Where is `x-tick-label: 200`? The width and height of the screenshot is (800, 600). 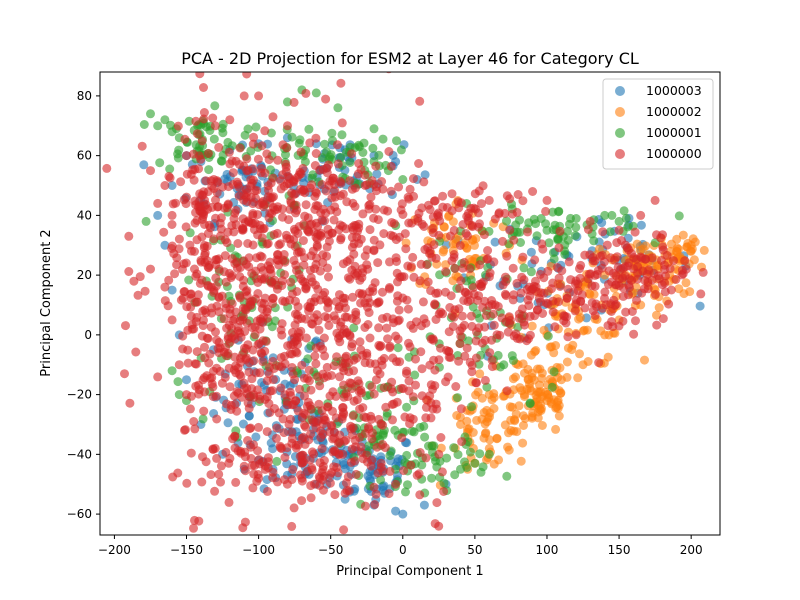 x-tick-label: 200 is located at coordinates (691, 550).